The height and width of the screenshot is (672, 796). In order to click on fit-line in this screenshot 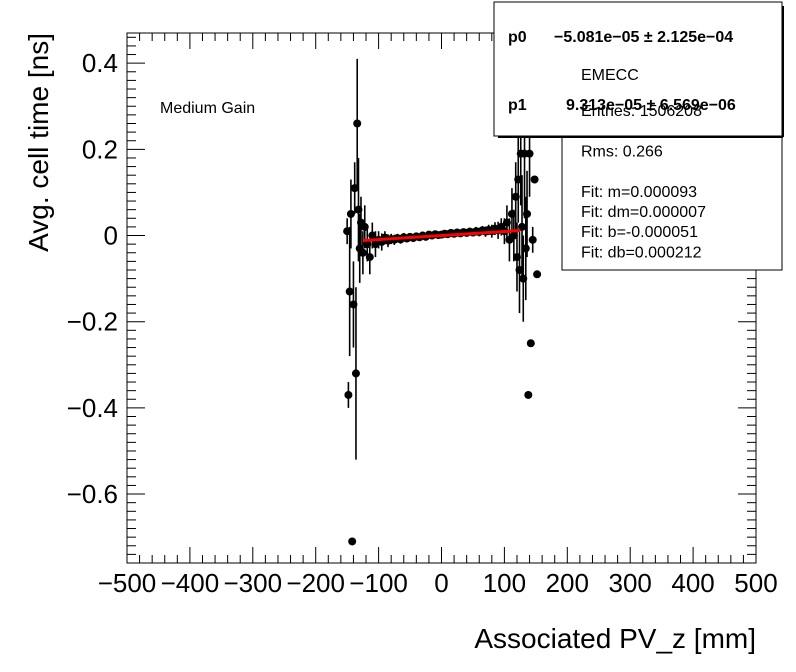, I will do `click(441, 236)`.